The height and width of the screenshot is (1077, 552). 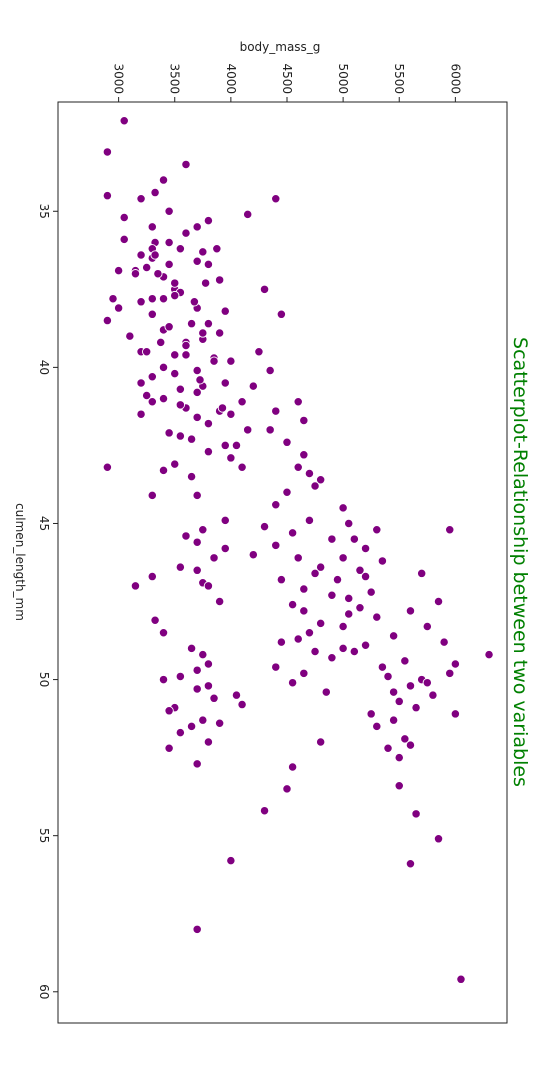 I want to click on y-tick-label: 5500, so click(x=399, y=78).